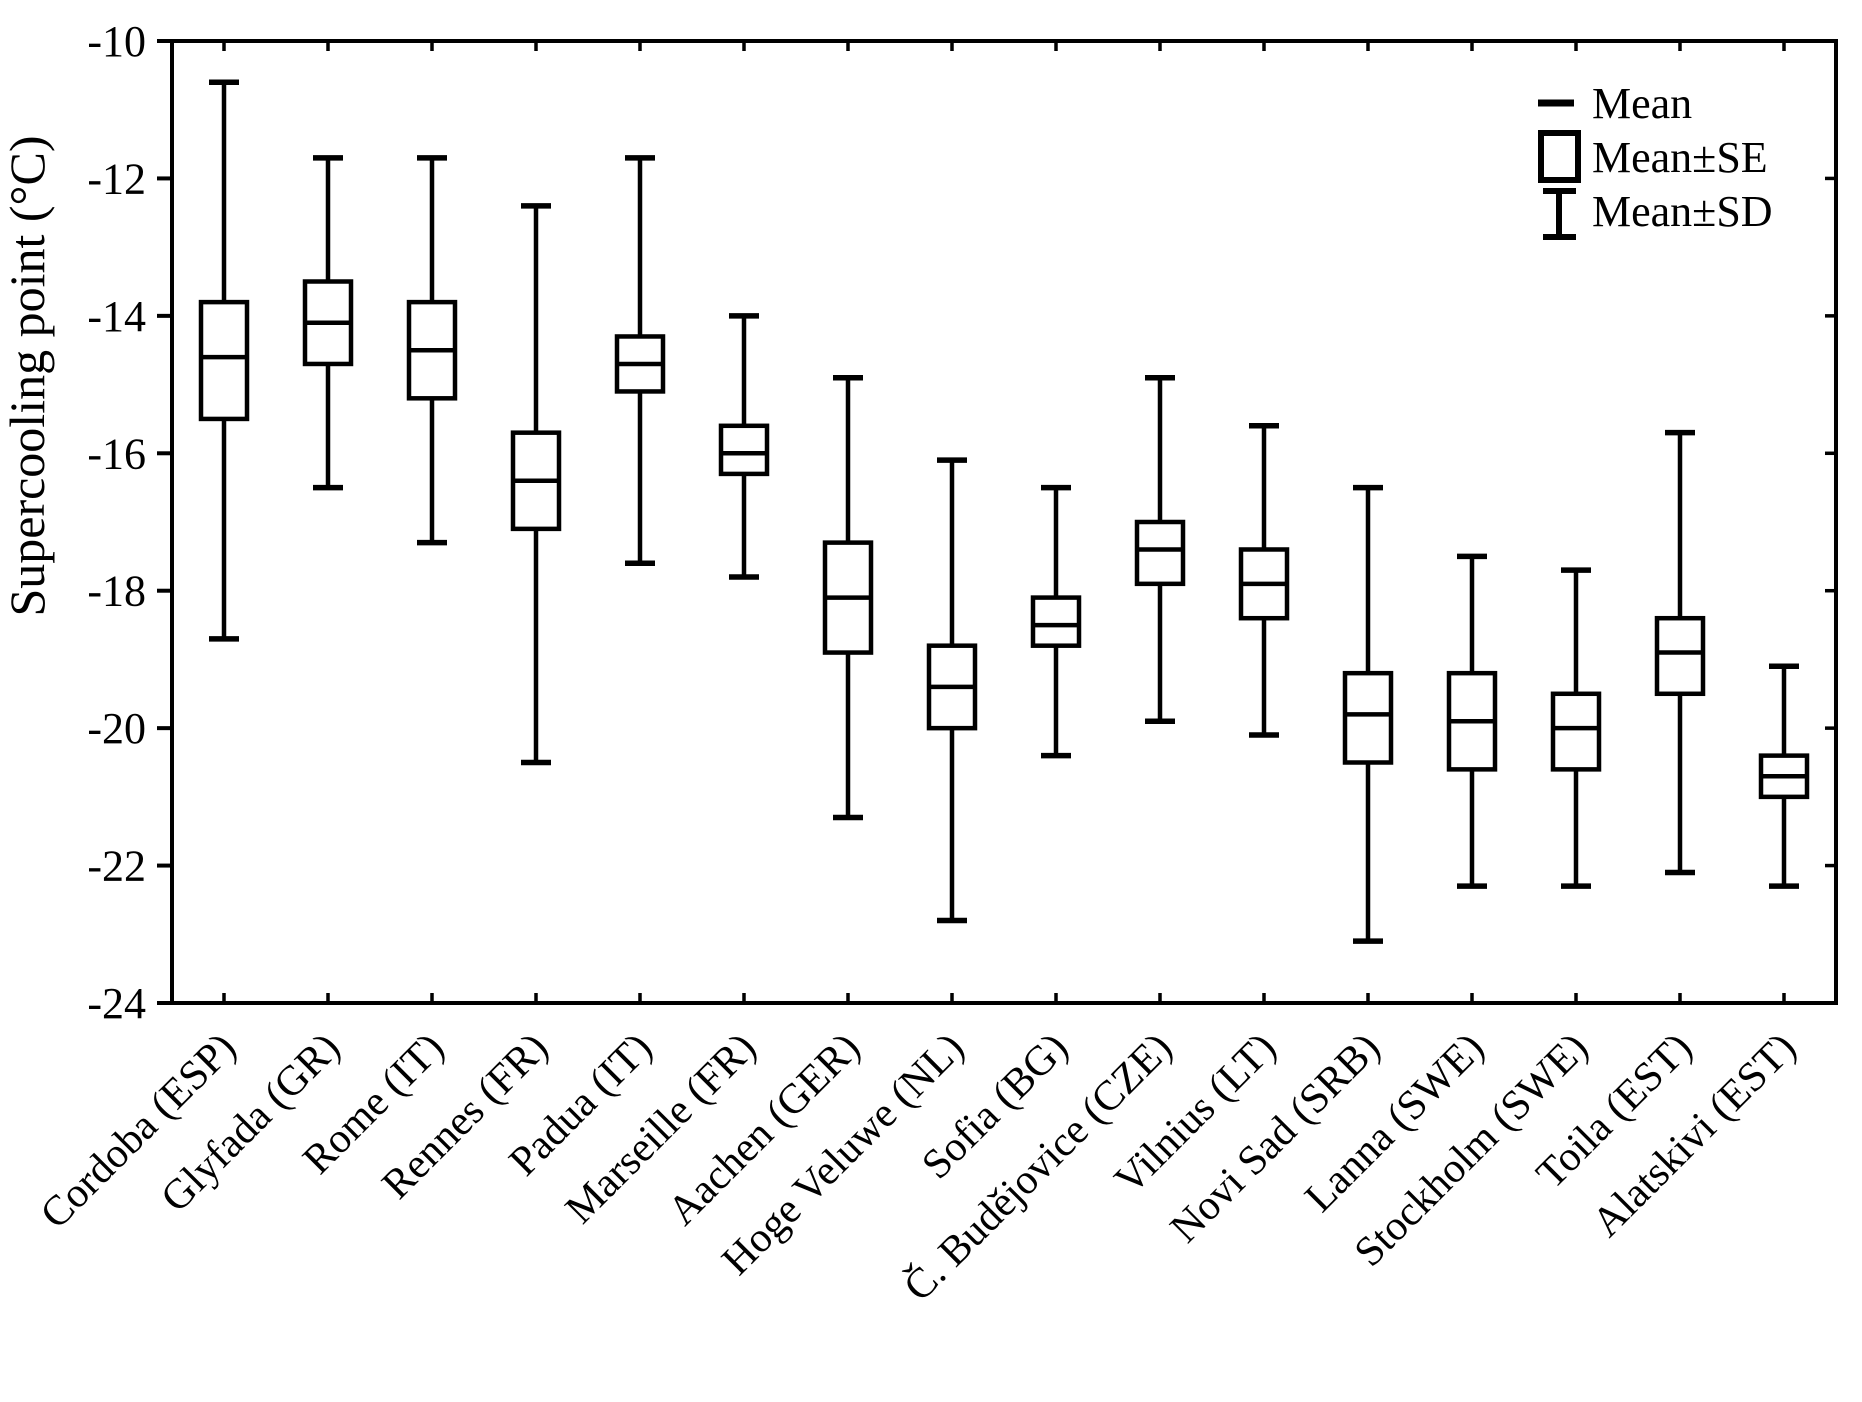  I want to click on legend-item-mean-se: Mean±SE, so click(1653, 156).